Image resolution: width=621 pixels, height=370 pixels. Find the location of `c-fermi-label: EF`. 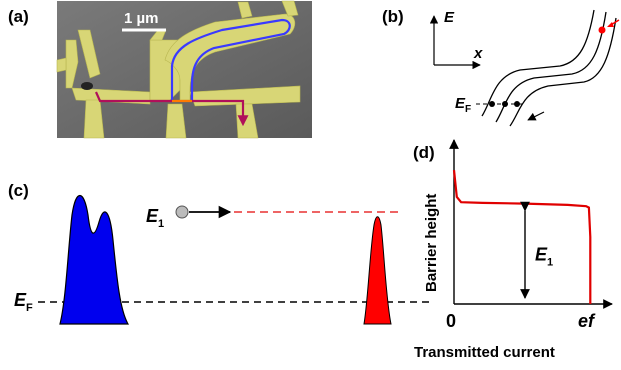

c-fermi-label: EF is located at coordinates (23, 302).